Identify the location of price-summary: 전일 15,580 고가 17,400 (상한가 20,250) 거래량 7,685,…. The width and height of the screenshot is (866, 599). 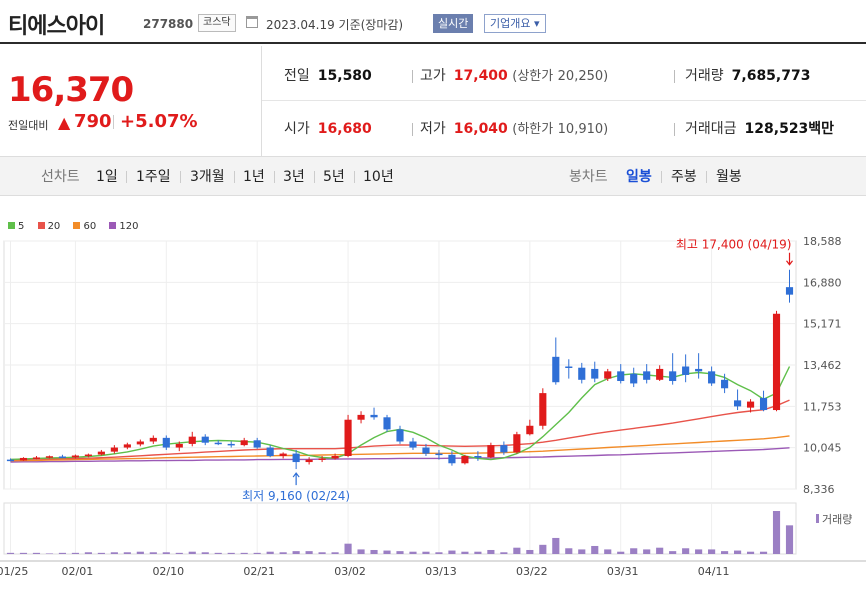
(564, 101).